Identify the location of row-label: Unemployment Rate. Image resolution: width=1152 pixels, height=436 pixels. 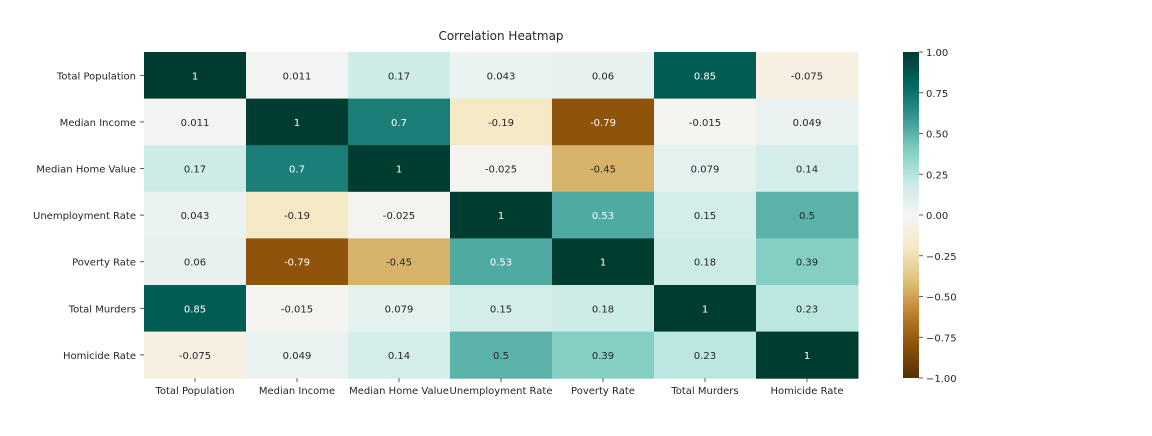
(84, 216).